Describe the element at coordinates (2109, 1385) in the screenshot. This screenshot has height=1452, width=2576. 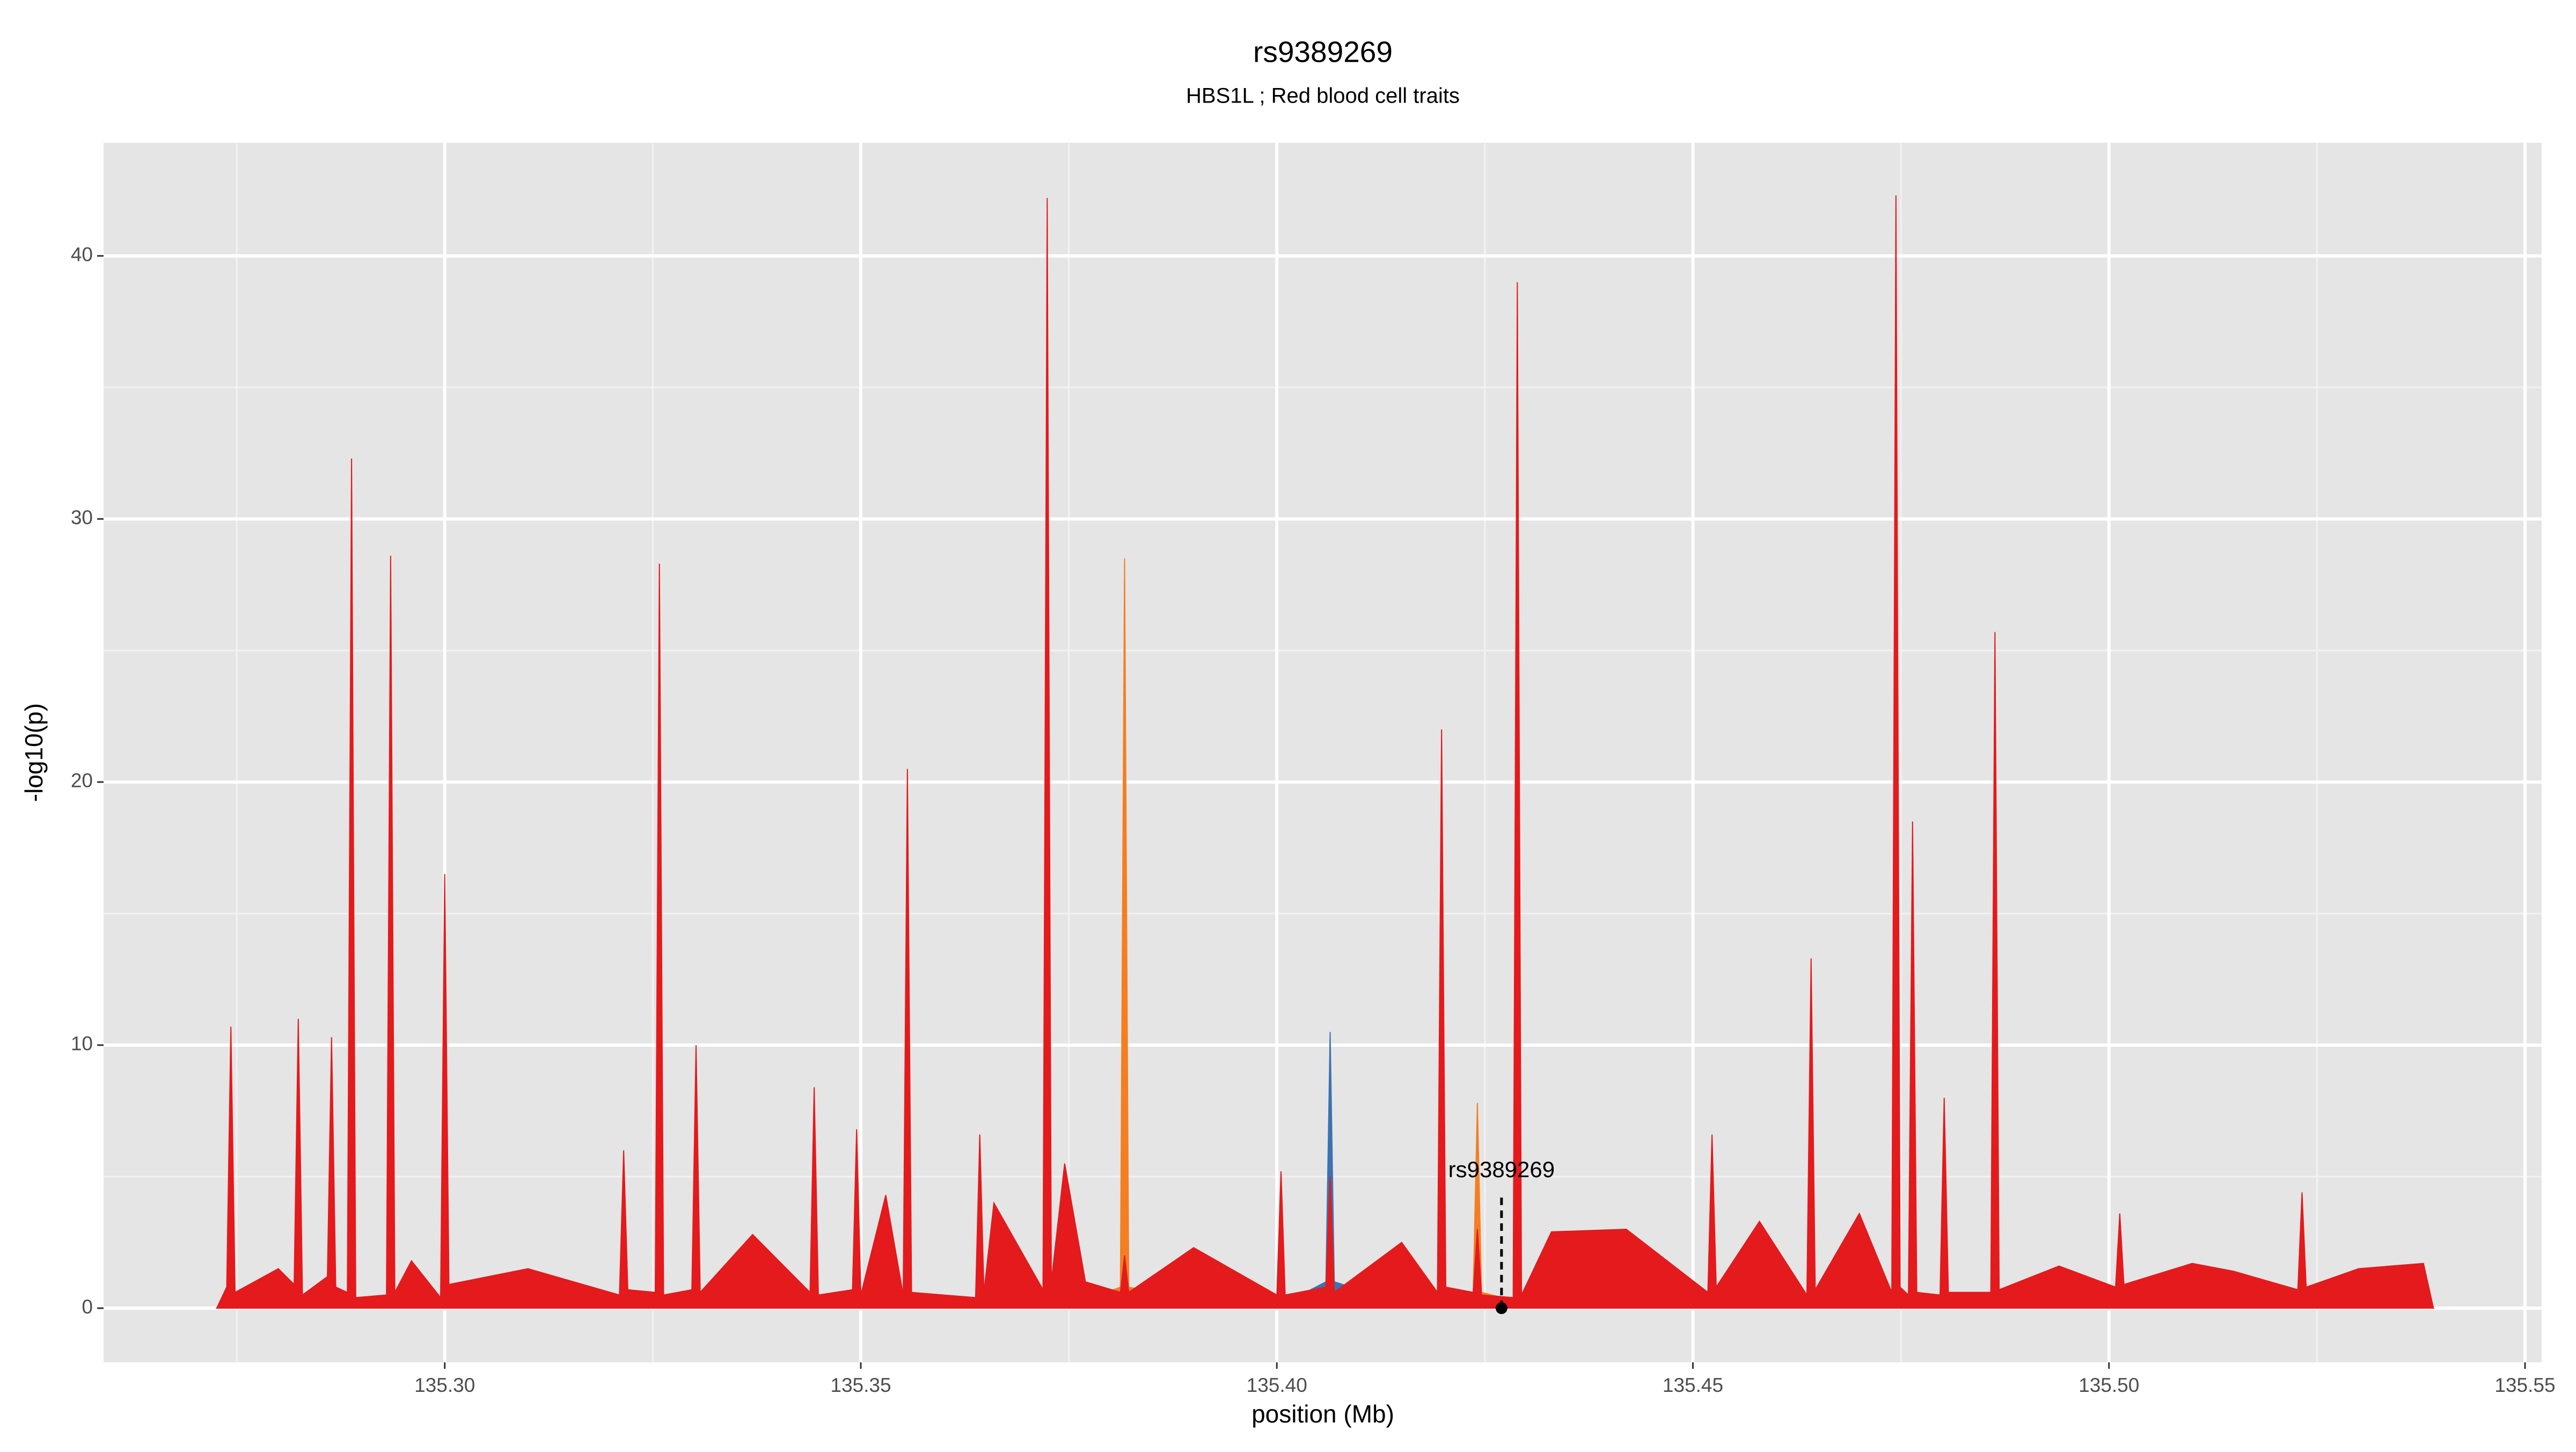
I see `x-tick-label: 135.50` at that location.